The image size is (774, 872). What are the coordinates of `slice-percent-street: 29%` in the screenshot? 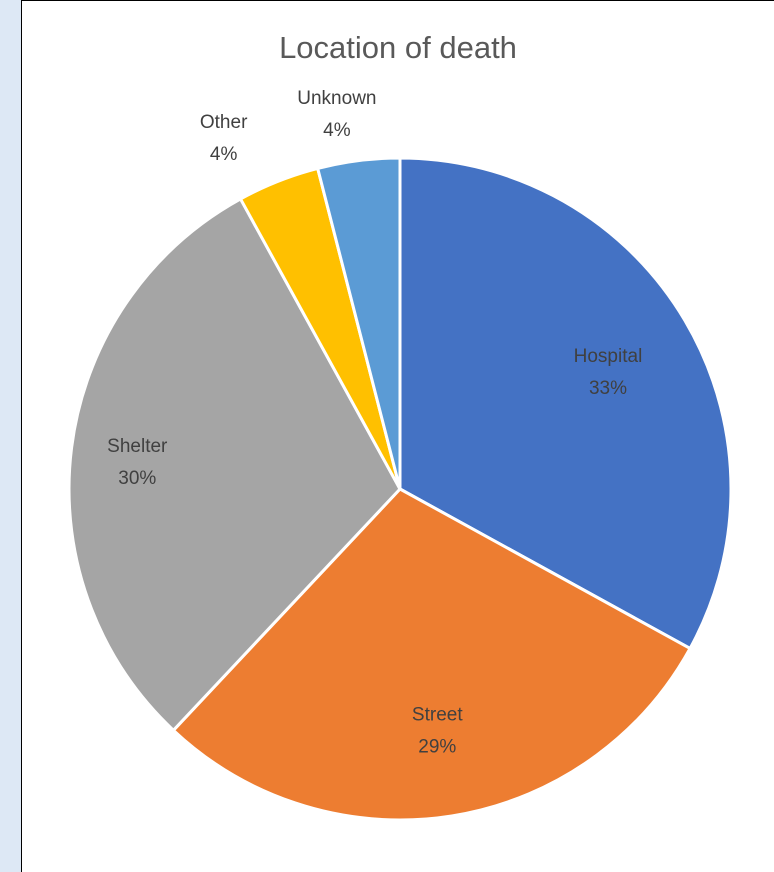 It's located at (437, 746).